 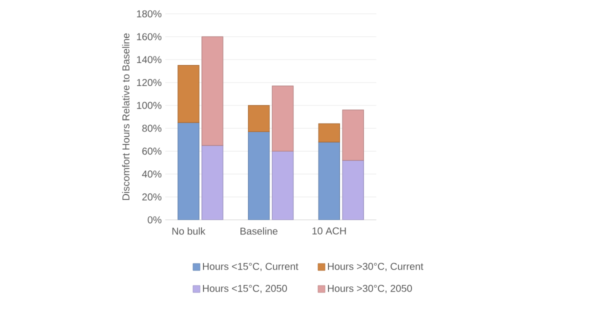 I want to click on x-tick-label: 10 ACH, so click(x=329, y=230).